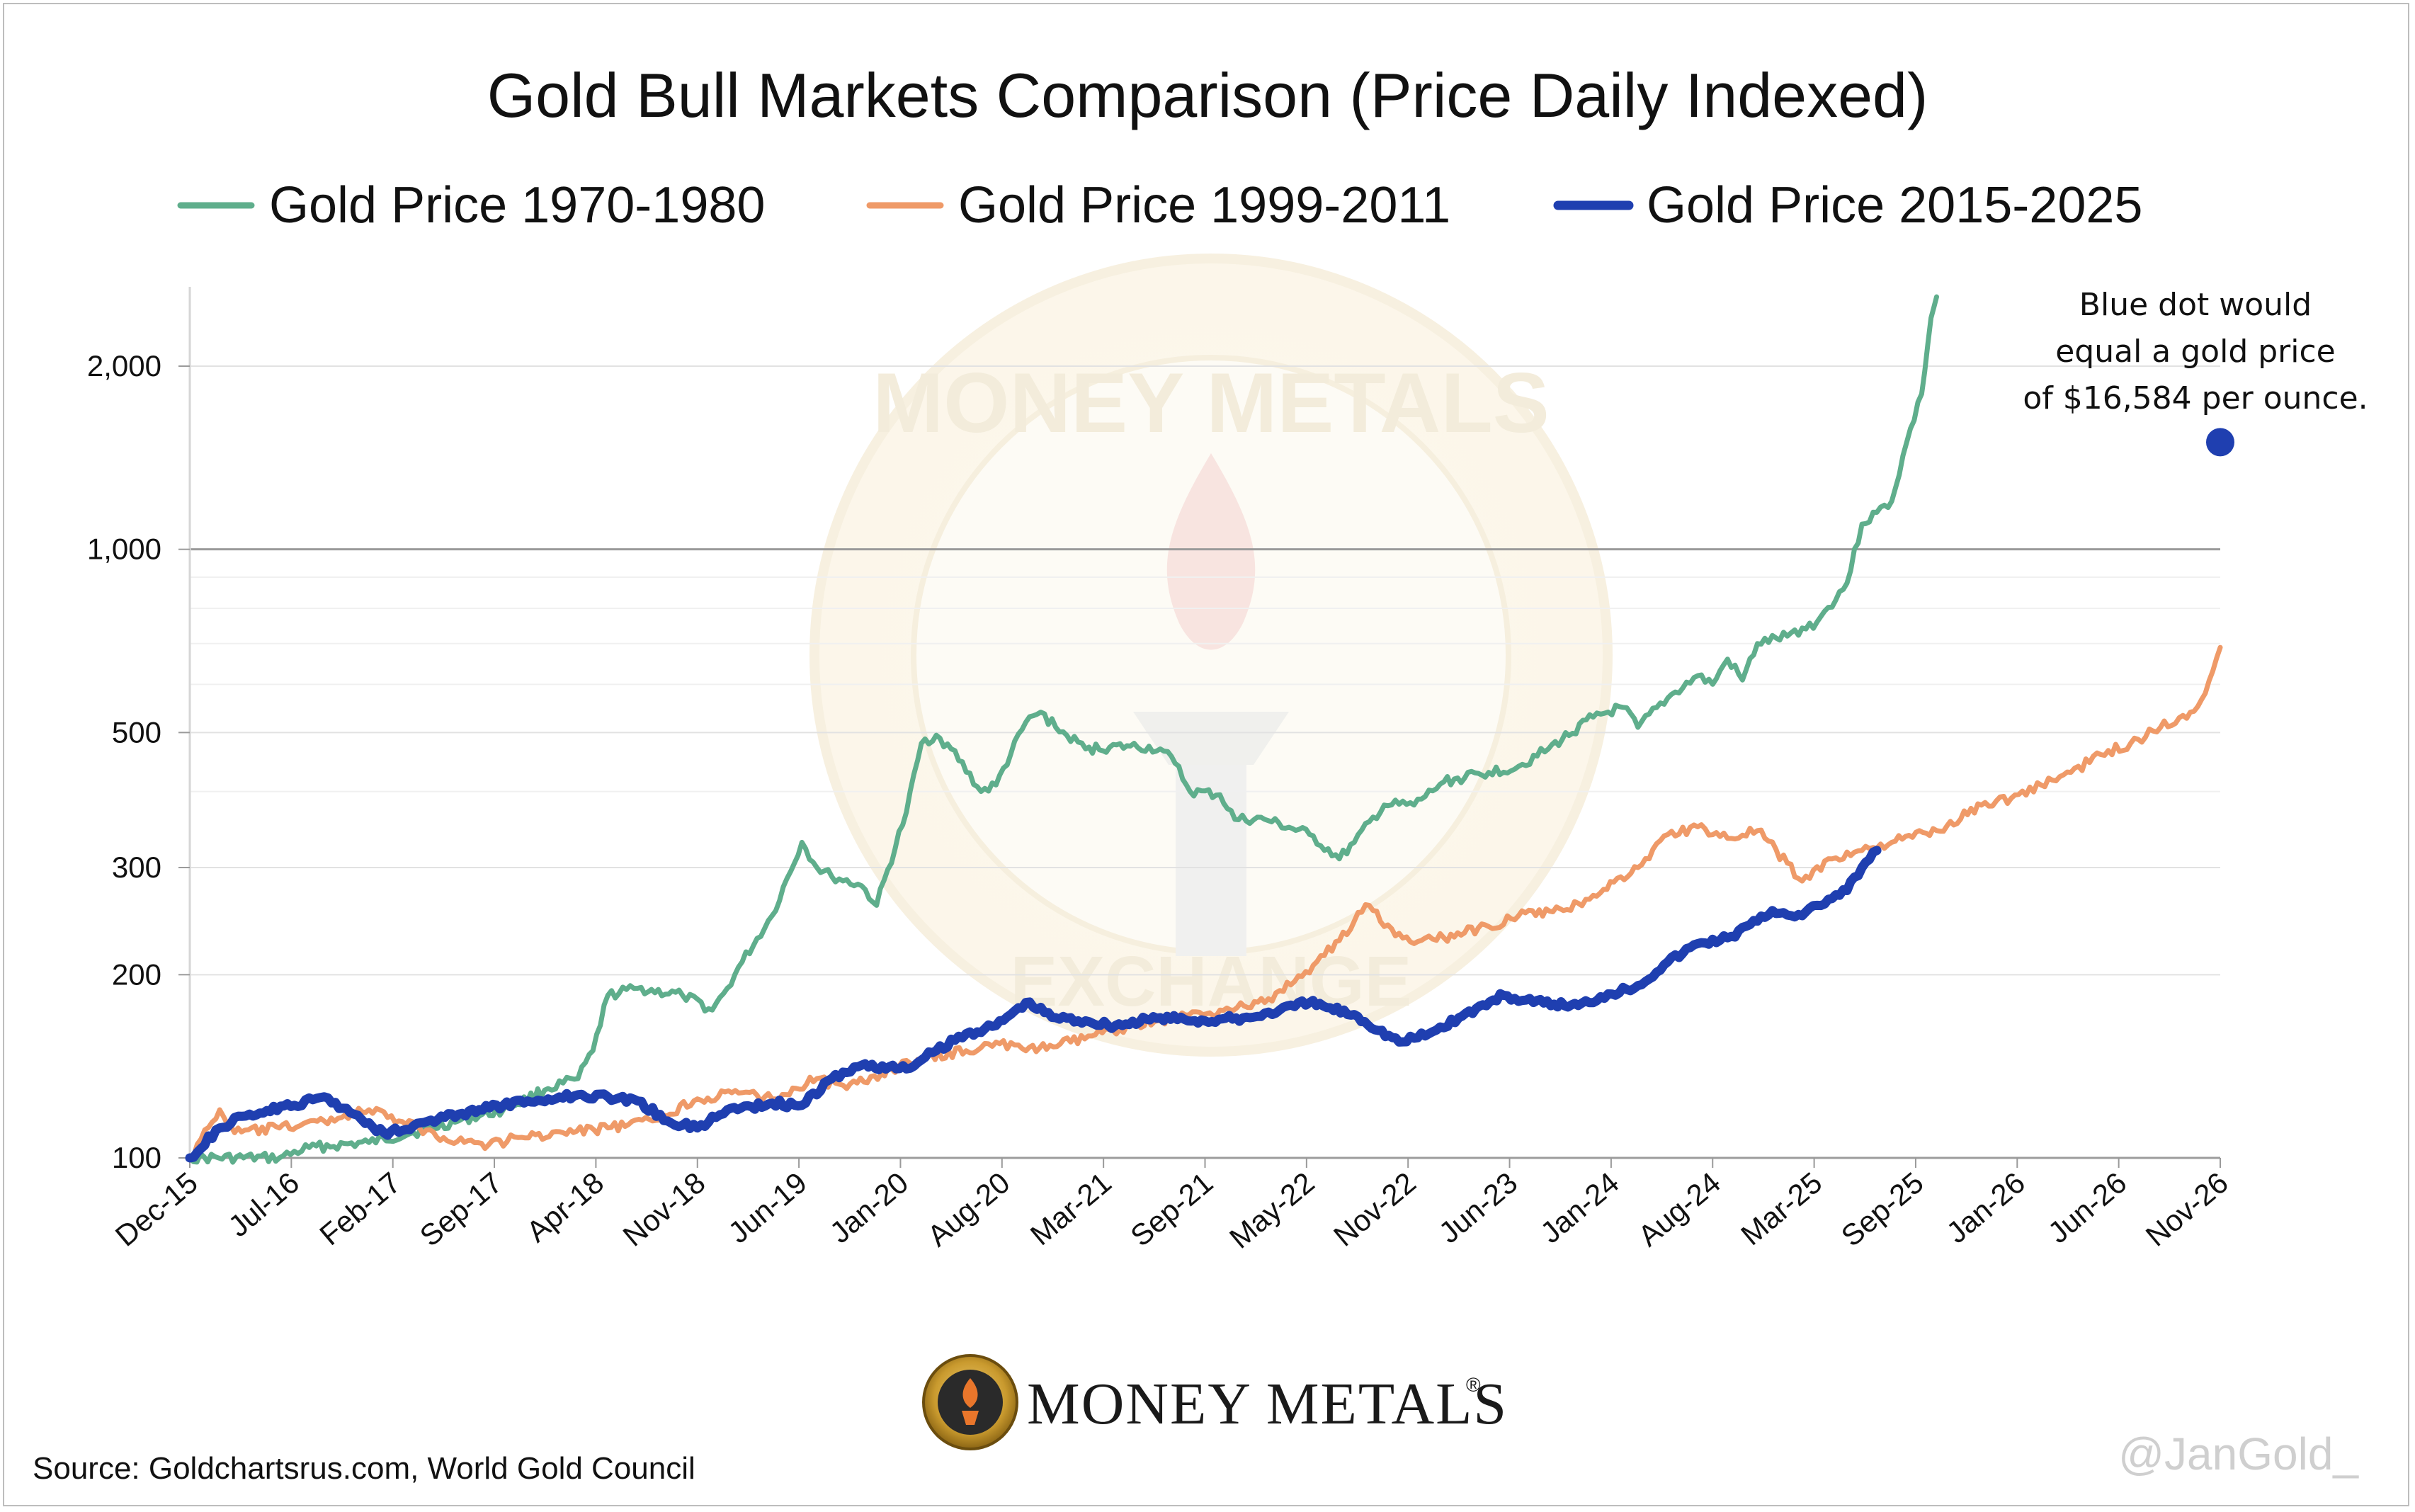  What do you see at coordinates (767, 1208) in the screenshot?
I see `x-tick-label: Jun-19` at bounding box center [767, 1208].